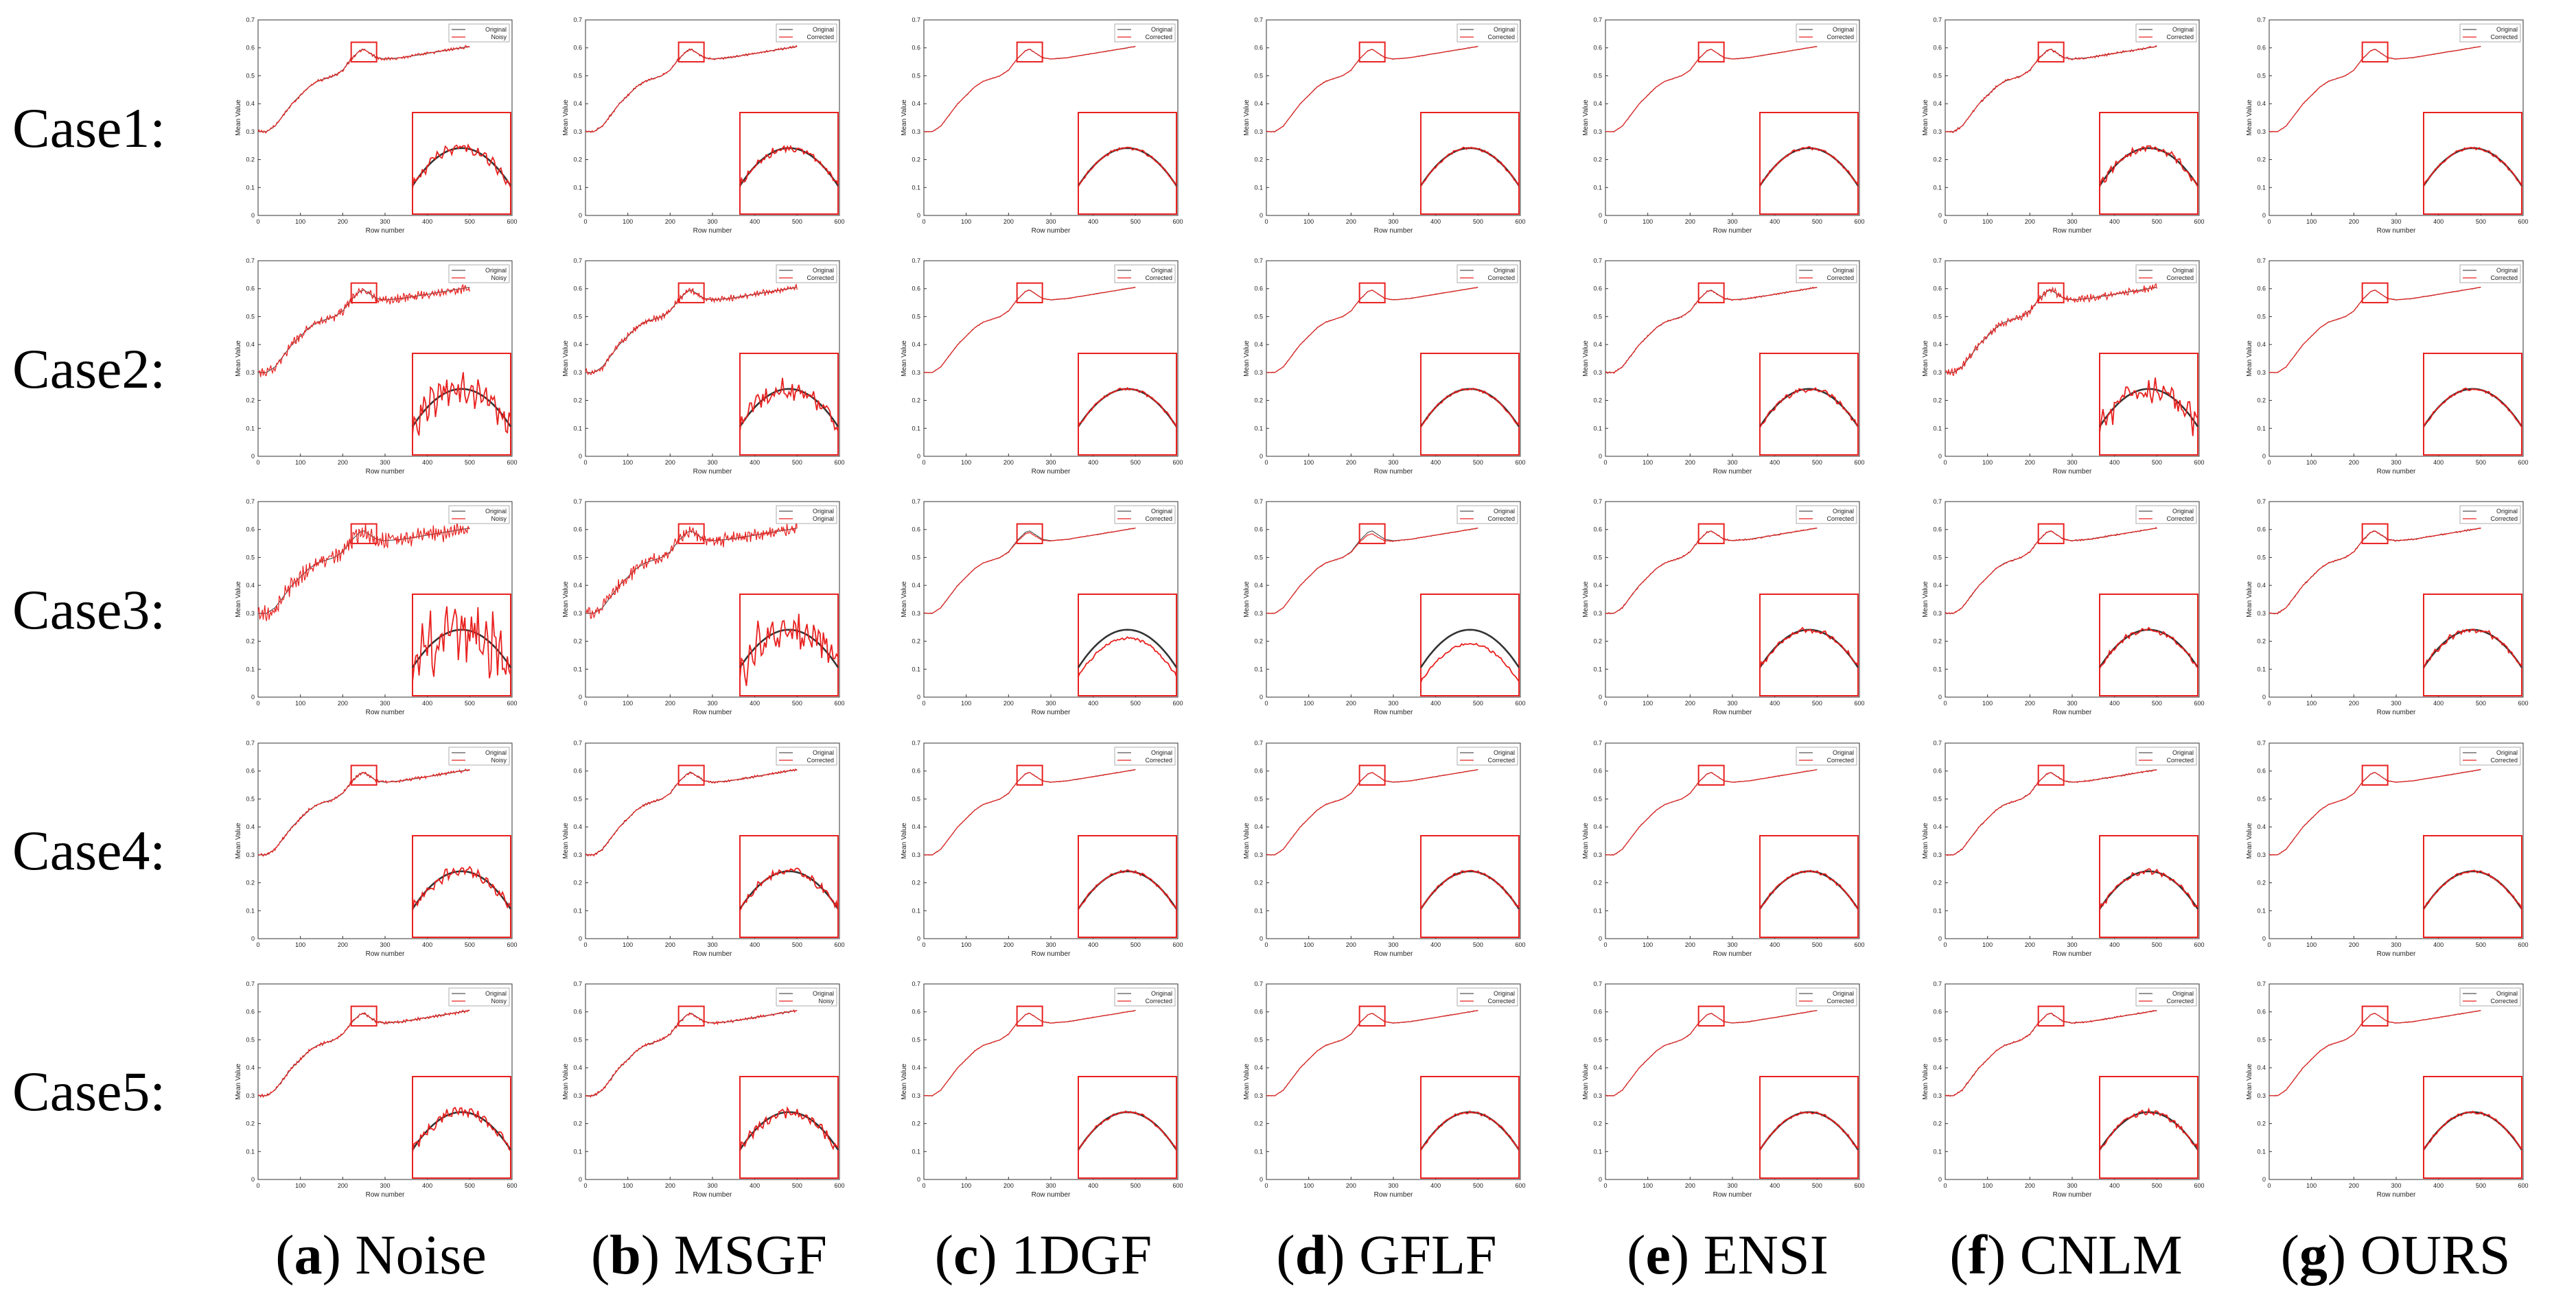  Describe the element at coordinates (2101, 1254) in the screenshot. I see `caption-method: CNLM` at that location.